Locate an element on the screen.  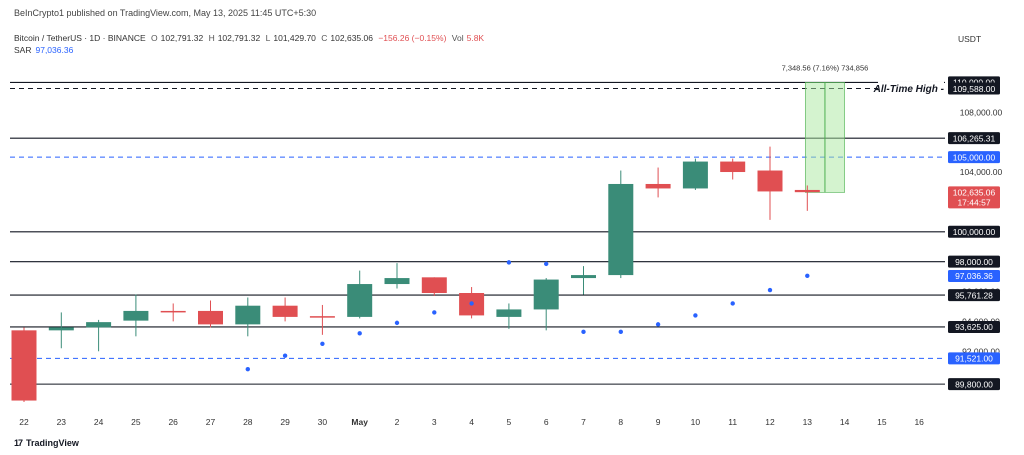
tradingview-logo: 17 TradingView is located at coordinates (46, 443).